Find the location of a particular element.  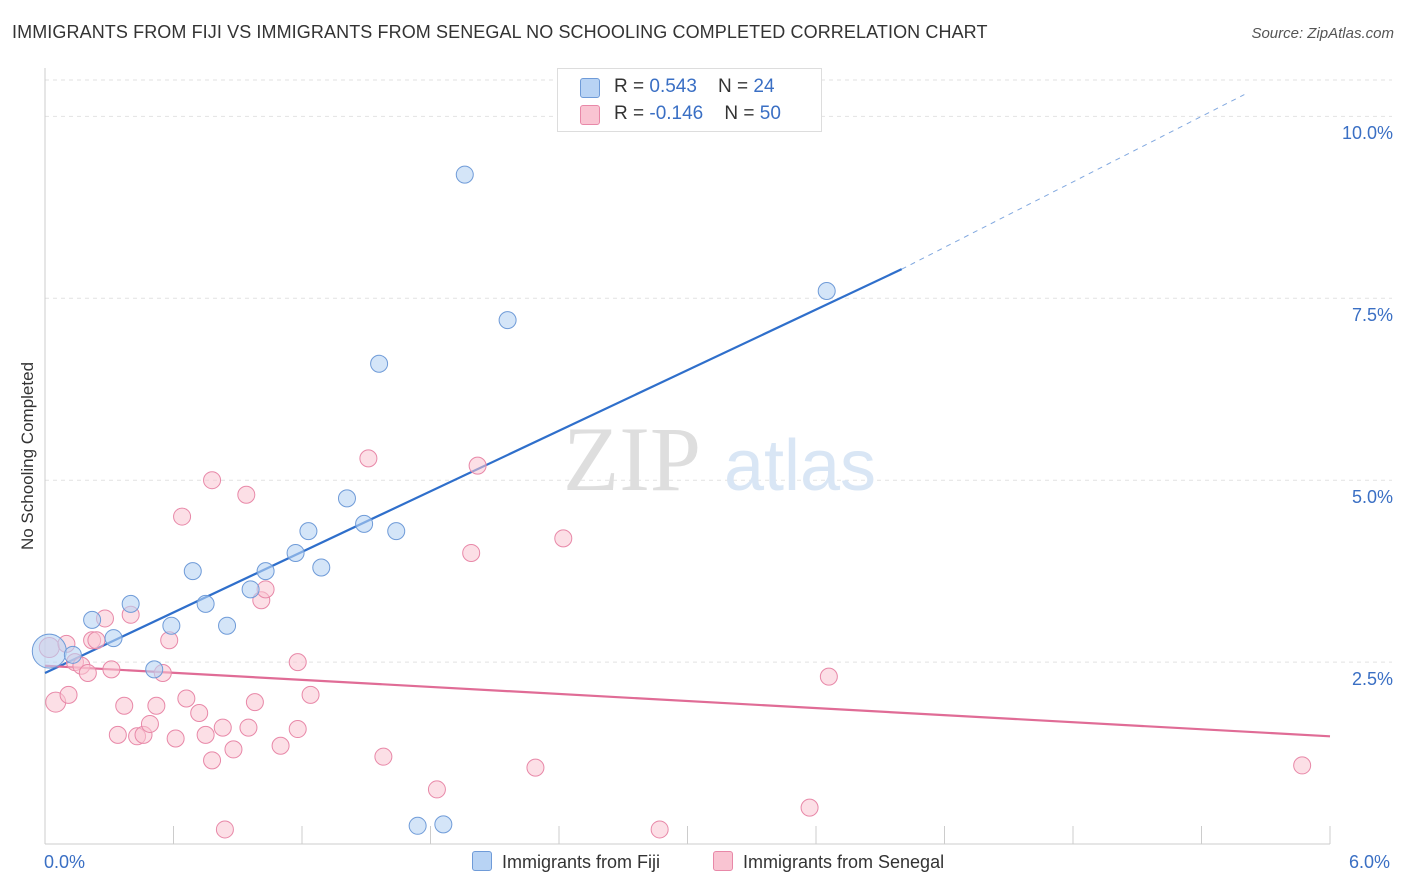

legend-r-value-senegal: -0.146 is located at coordinates (676, 113).